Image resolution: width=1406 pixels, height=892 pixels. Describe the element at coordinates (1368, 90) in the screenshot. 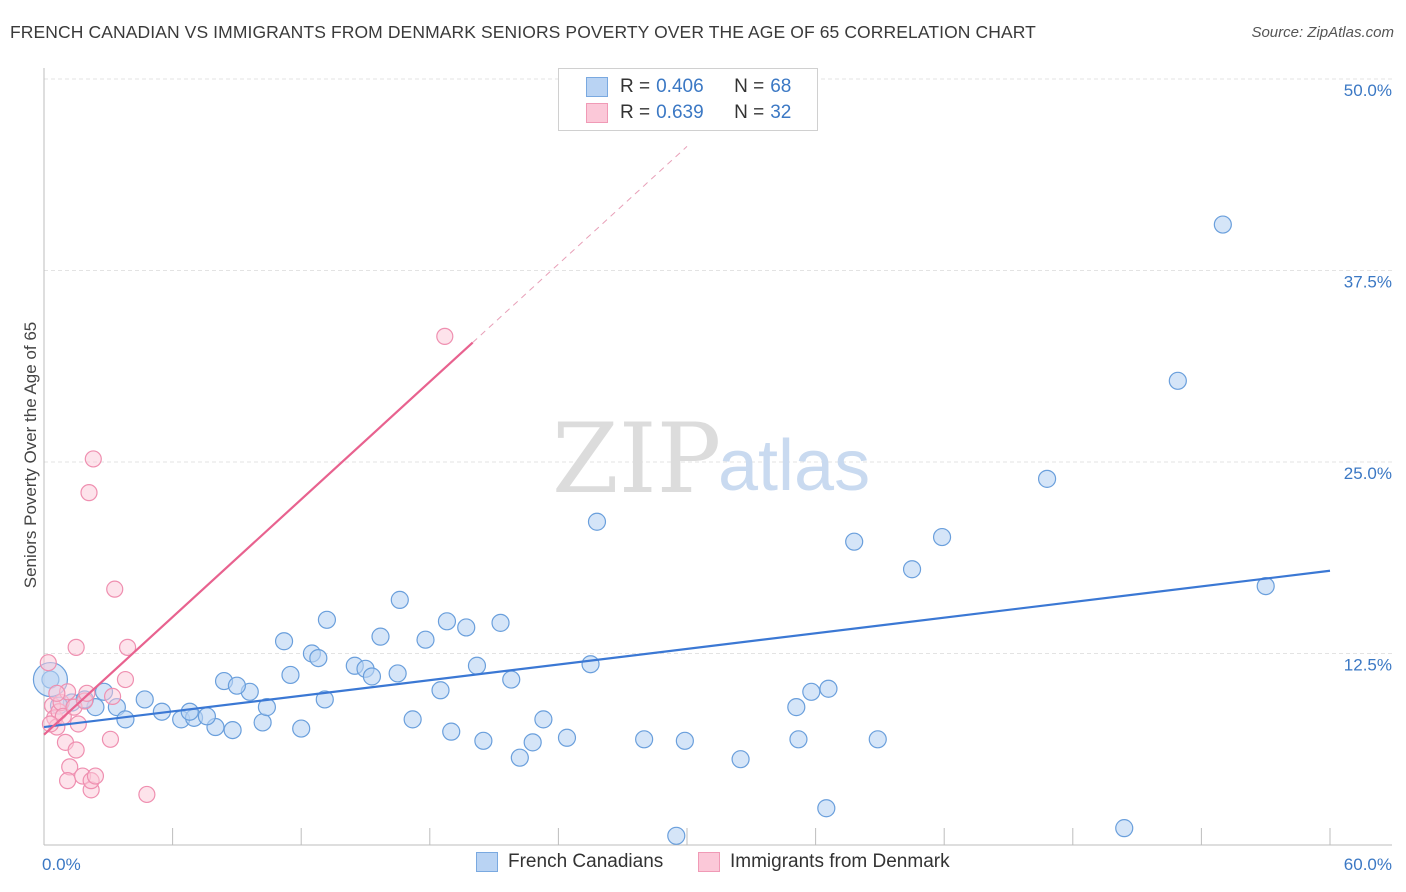

I see `y-tick-label: 50.0%` at that location.